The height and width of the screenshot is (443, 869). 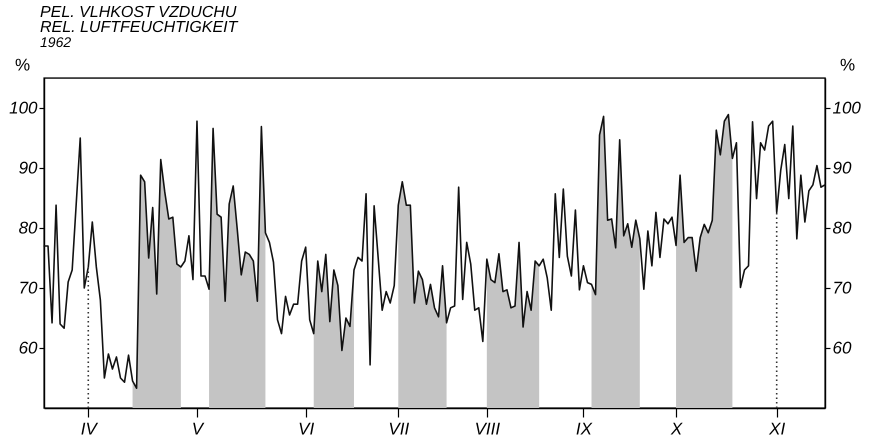 I want to click on y2-tick-label: 60, so click(x=842, y=348).